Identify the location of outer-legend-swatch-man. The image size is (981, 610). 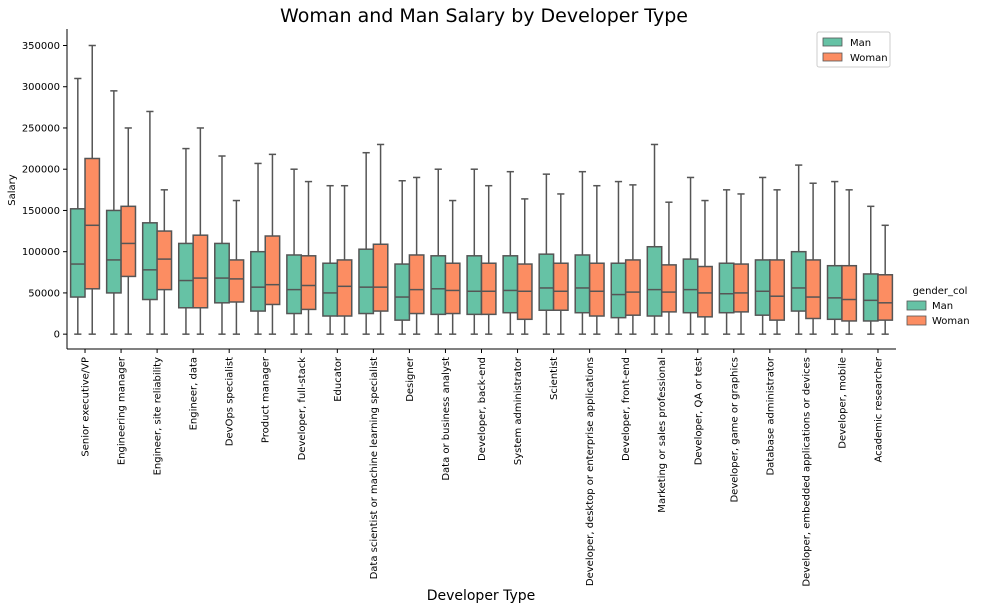
(916, 305).